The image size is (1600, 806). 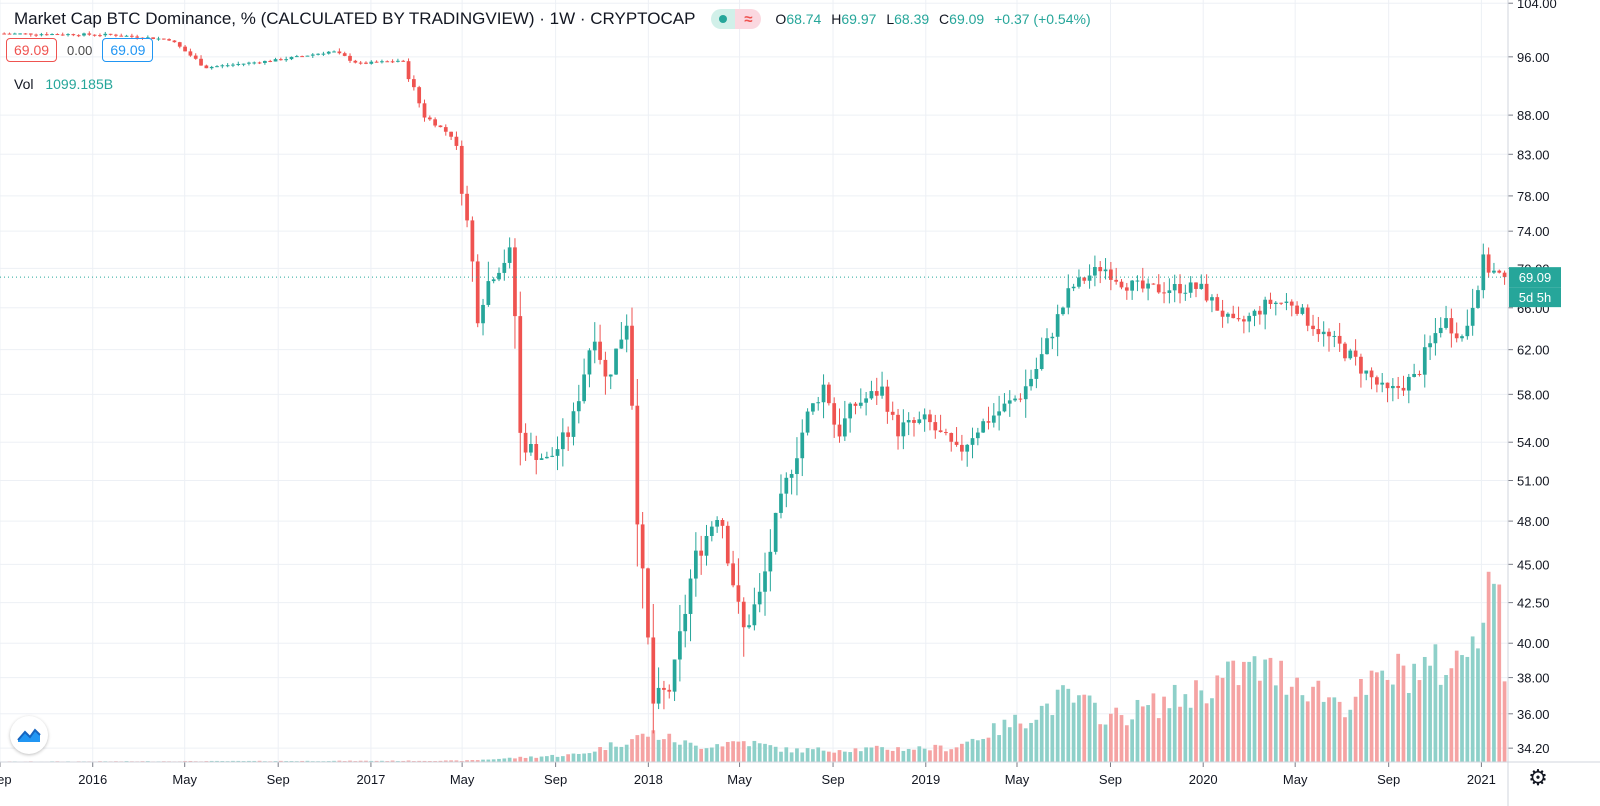 I want to click on gear-icon: ⚙, so click(x=1538, y=777).